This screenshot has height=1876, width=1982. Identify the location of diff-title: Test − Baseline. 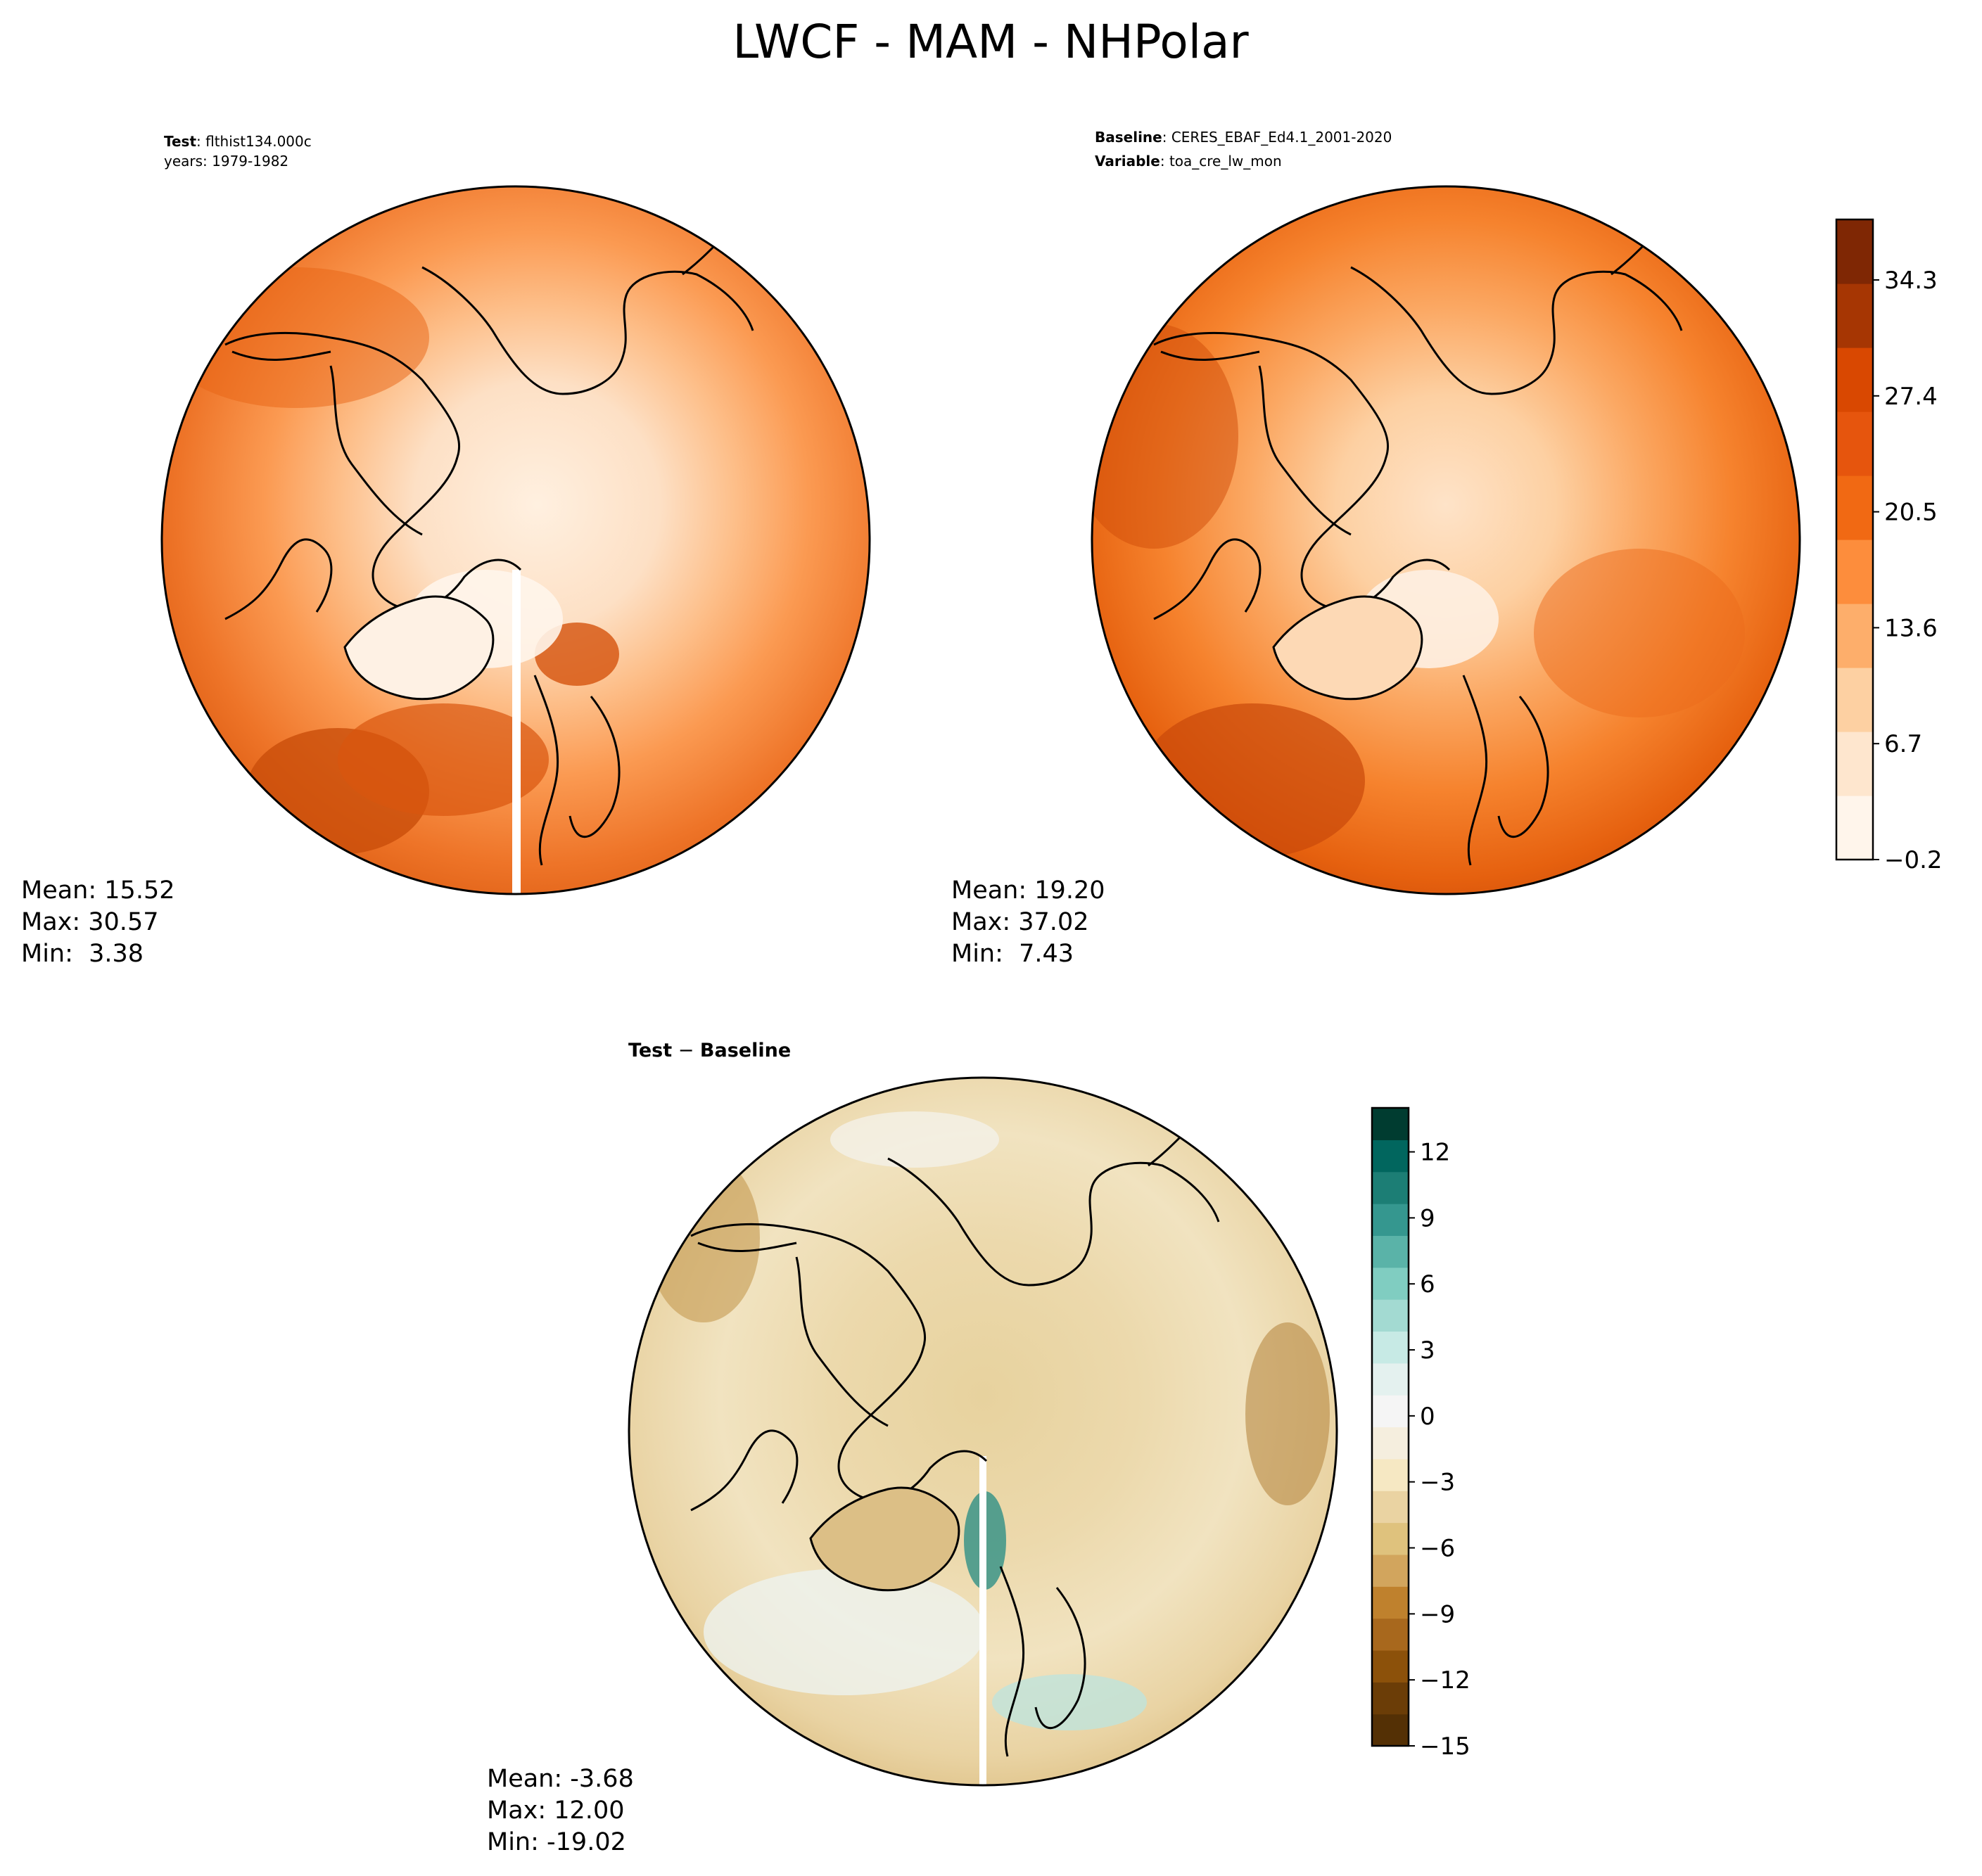
(709, 1050).